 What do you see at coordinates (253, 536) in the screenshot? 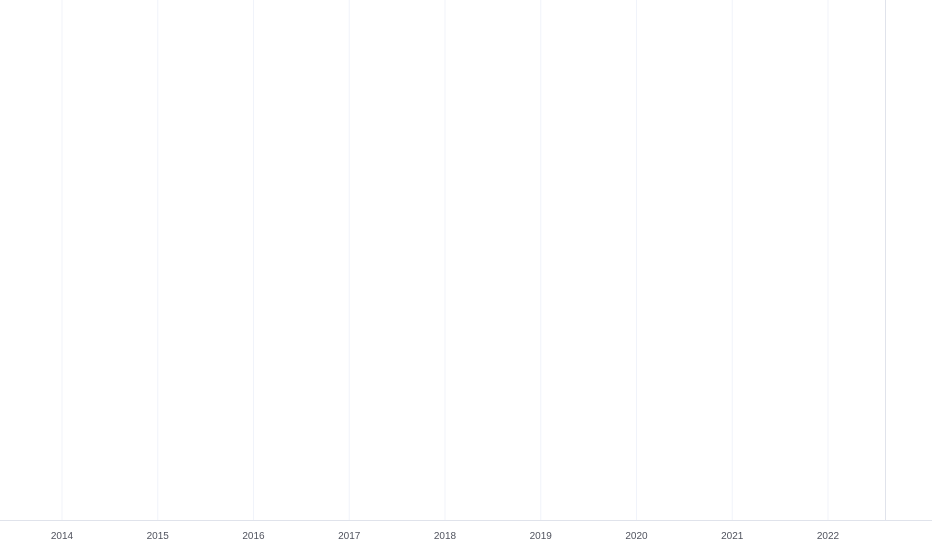
I see `x-tick-label: 2016` at bounding box center [253, 536].